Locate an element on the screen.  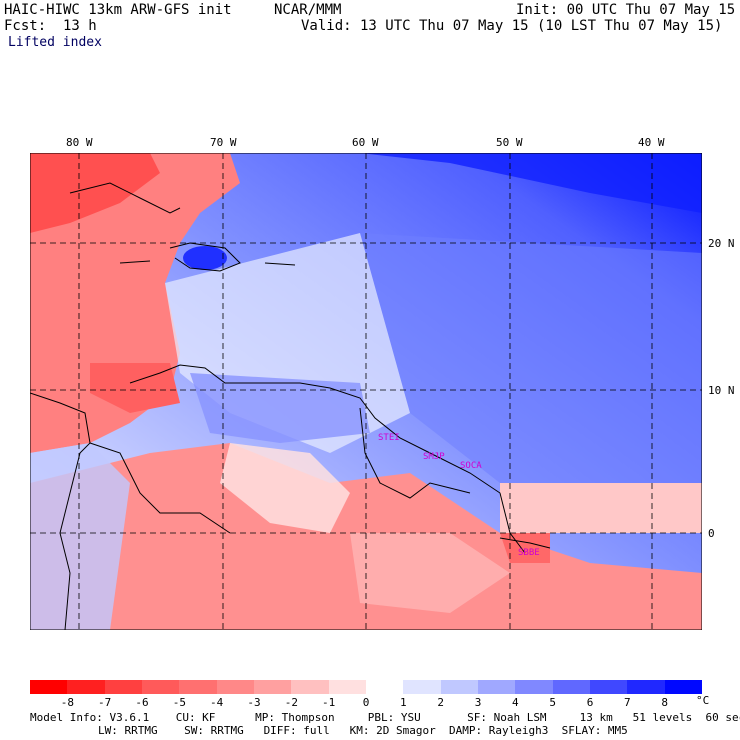
forecast-hour: Fcst: 13 h is located at coordinates (50, 26).